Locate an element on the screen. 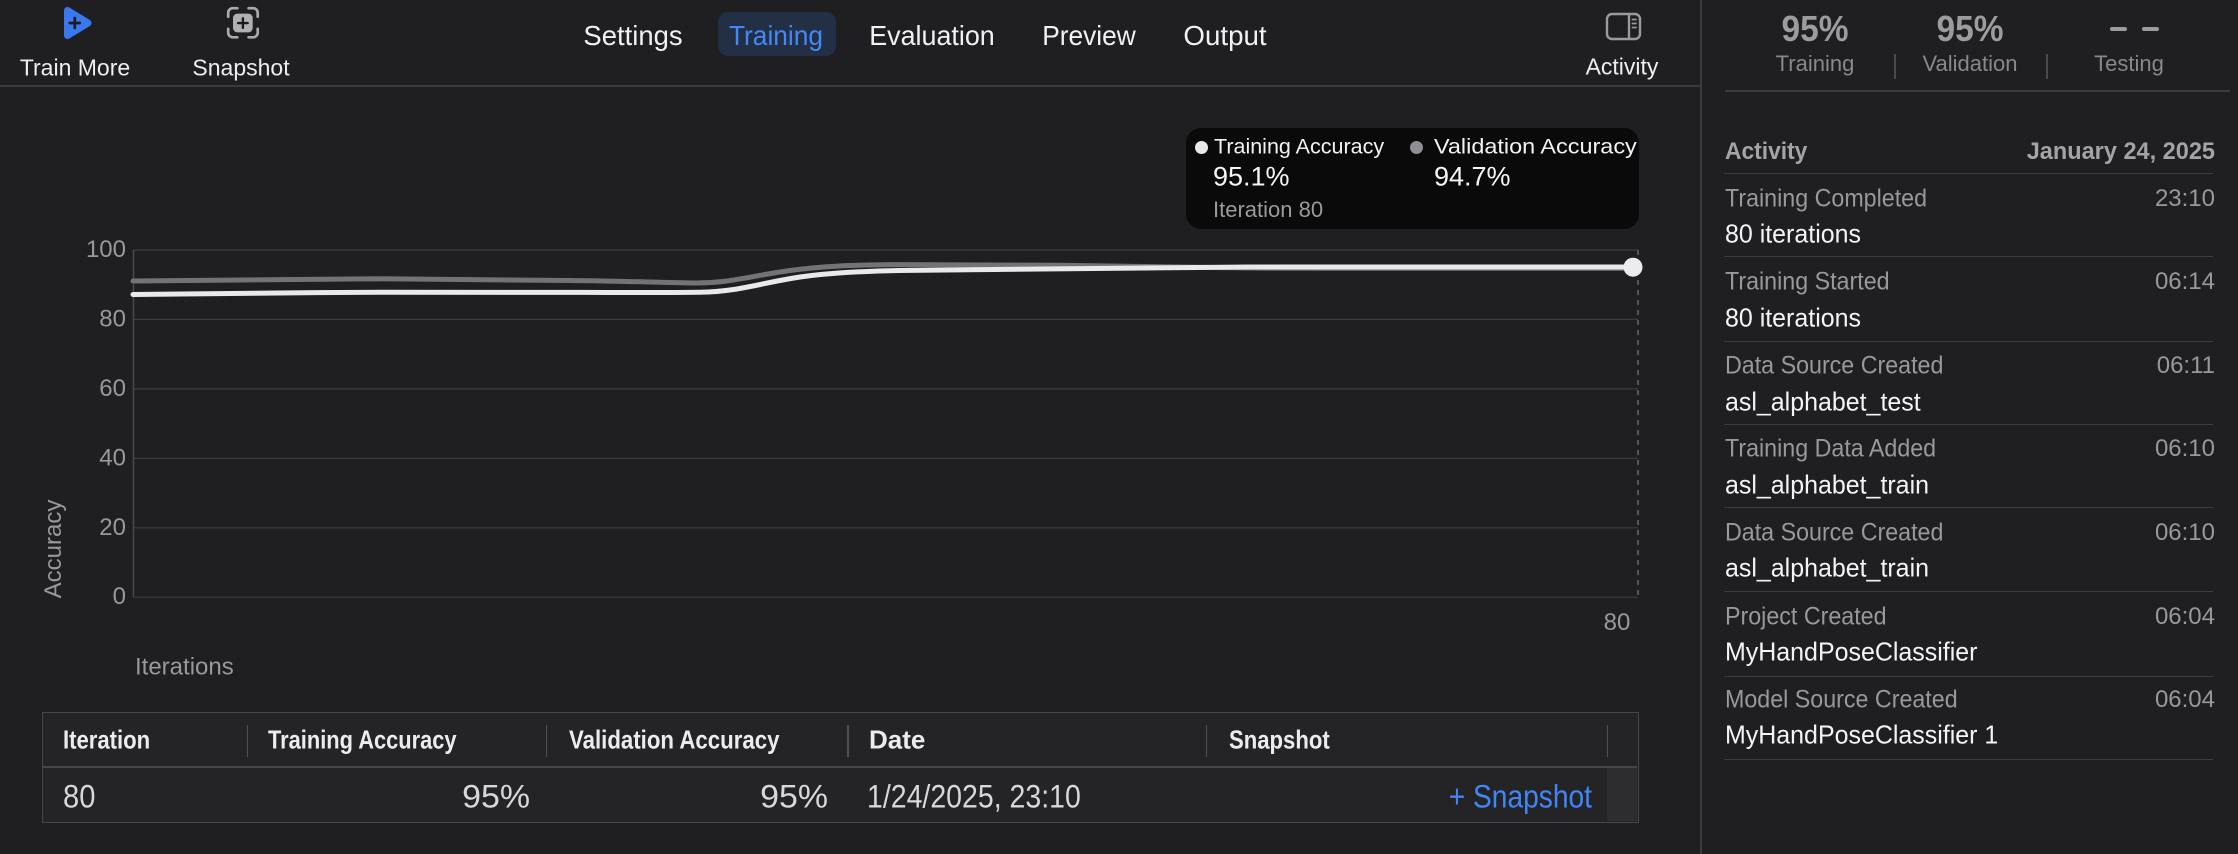 The width and height of the screenshot is (2238, 854). svg-text: 0 is located at coordinates (119, 596).